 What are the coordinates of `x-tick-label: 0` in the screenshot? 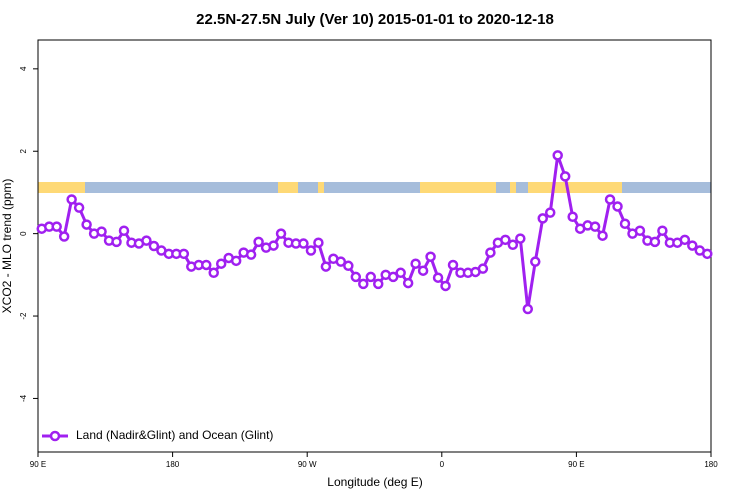 It's located at (442, 464).